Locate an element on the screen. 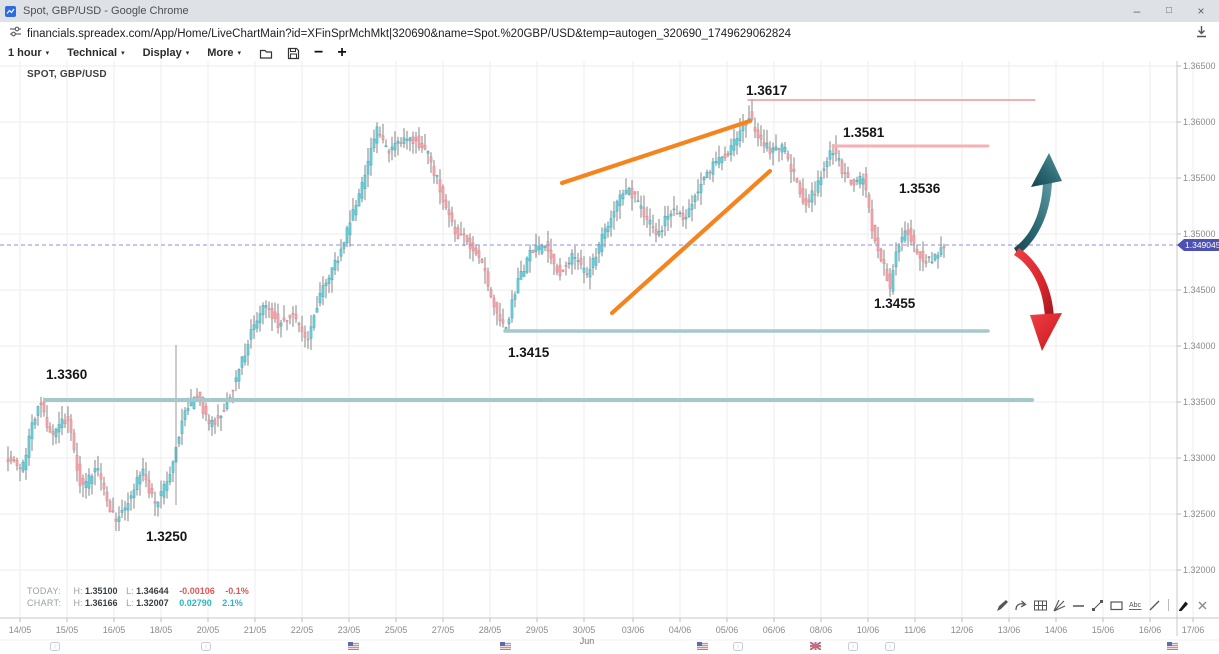  toolbar-divider is located at coordinates (1168, 605).